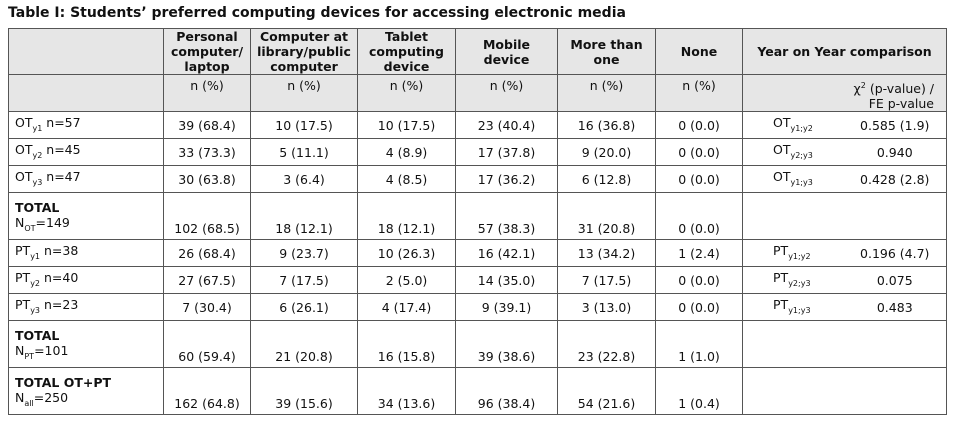  I want to click on data-cell: 30 (63.8), so click(207, 179).